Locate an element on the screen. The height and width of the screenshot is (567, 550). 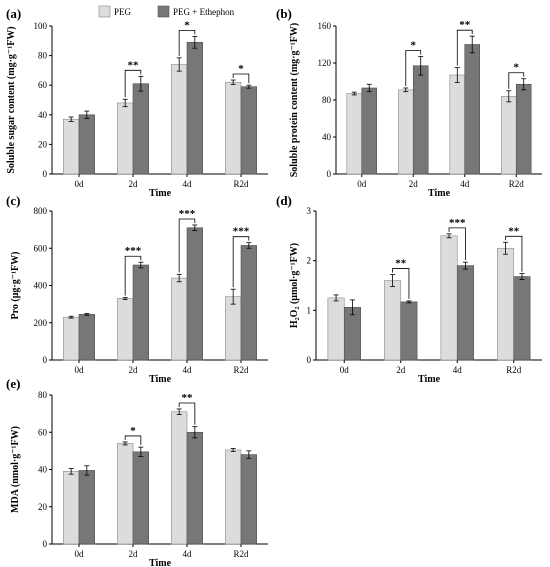
significance-label-r2d: *** is located at coordinates (241, 232).